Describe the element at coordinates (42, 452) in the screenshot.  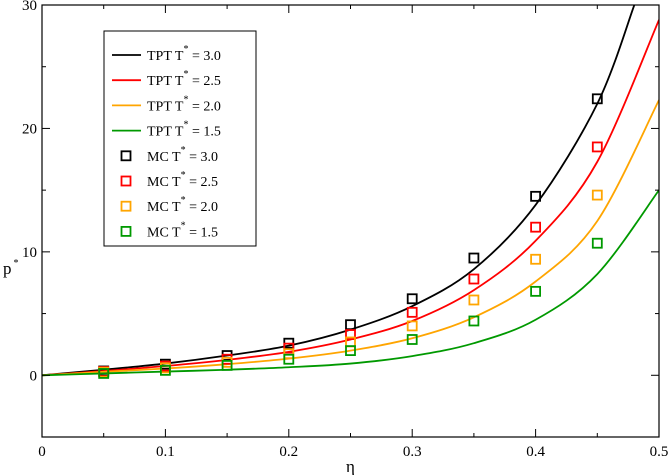
I see `x-tick-label: 0` at that location.